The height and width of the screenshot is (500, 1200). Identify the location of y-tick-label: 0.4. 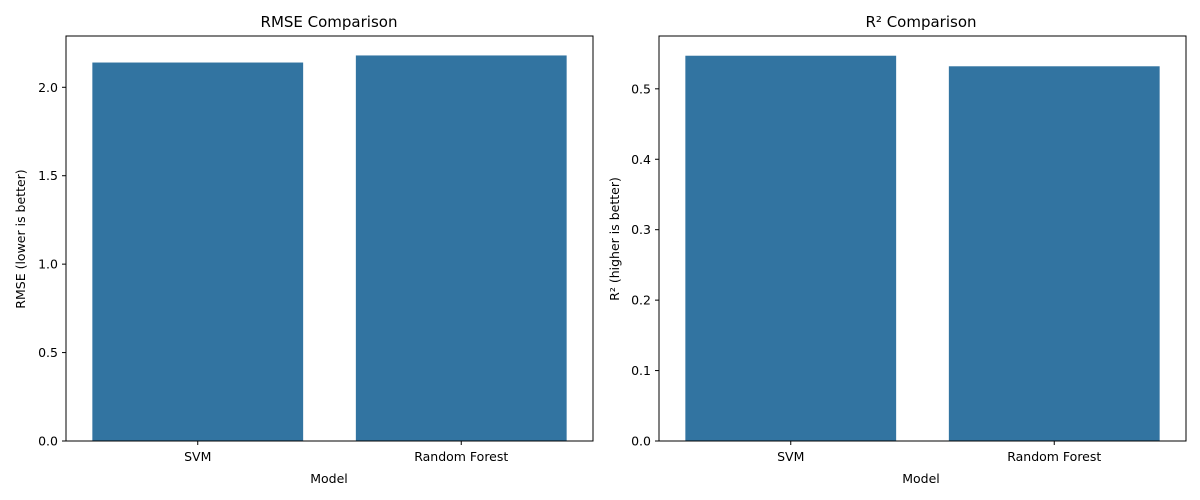
(641, 159).